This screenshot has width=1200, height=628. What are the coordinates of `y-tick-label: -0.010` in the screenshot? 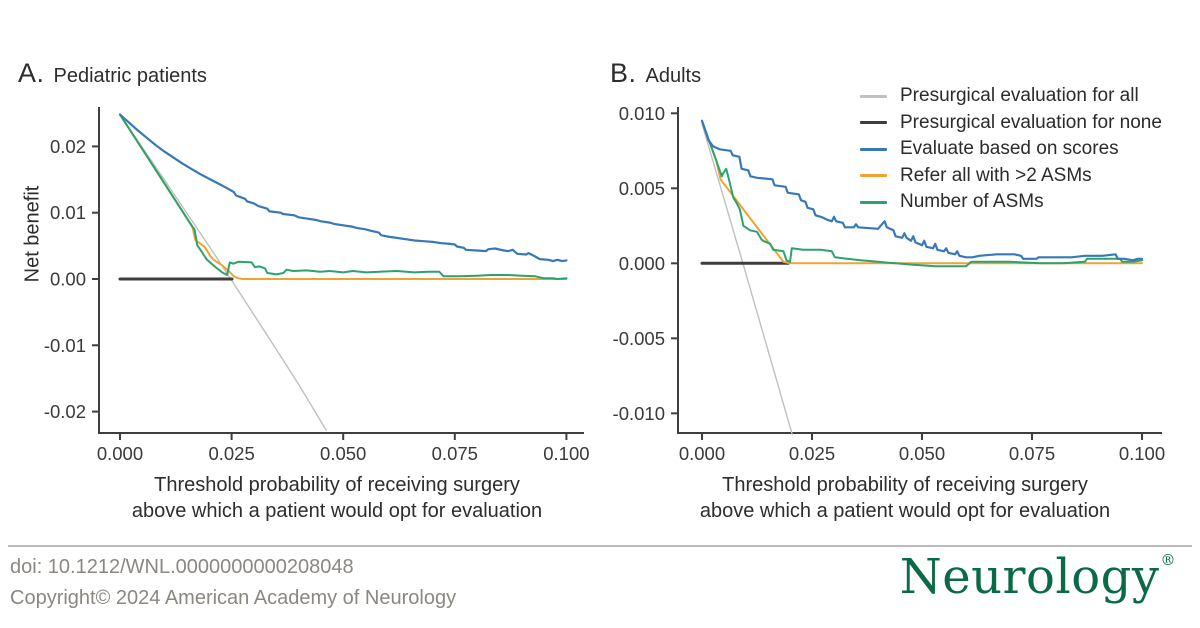 It's located at (639, 413).